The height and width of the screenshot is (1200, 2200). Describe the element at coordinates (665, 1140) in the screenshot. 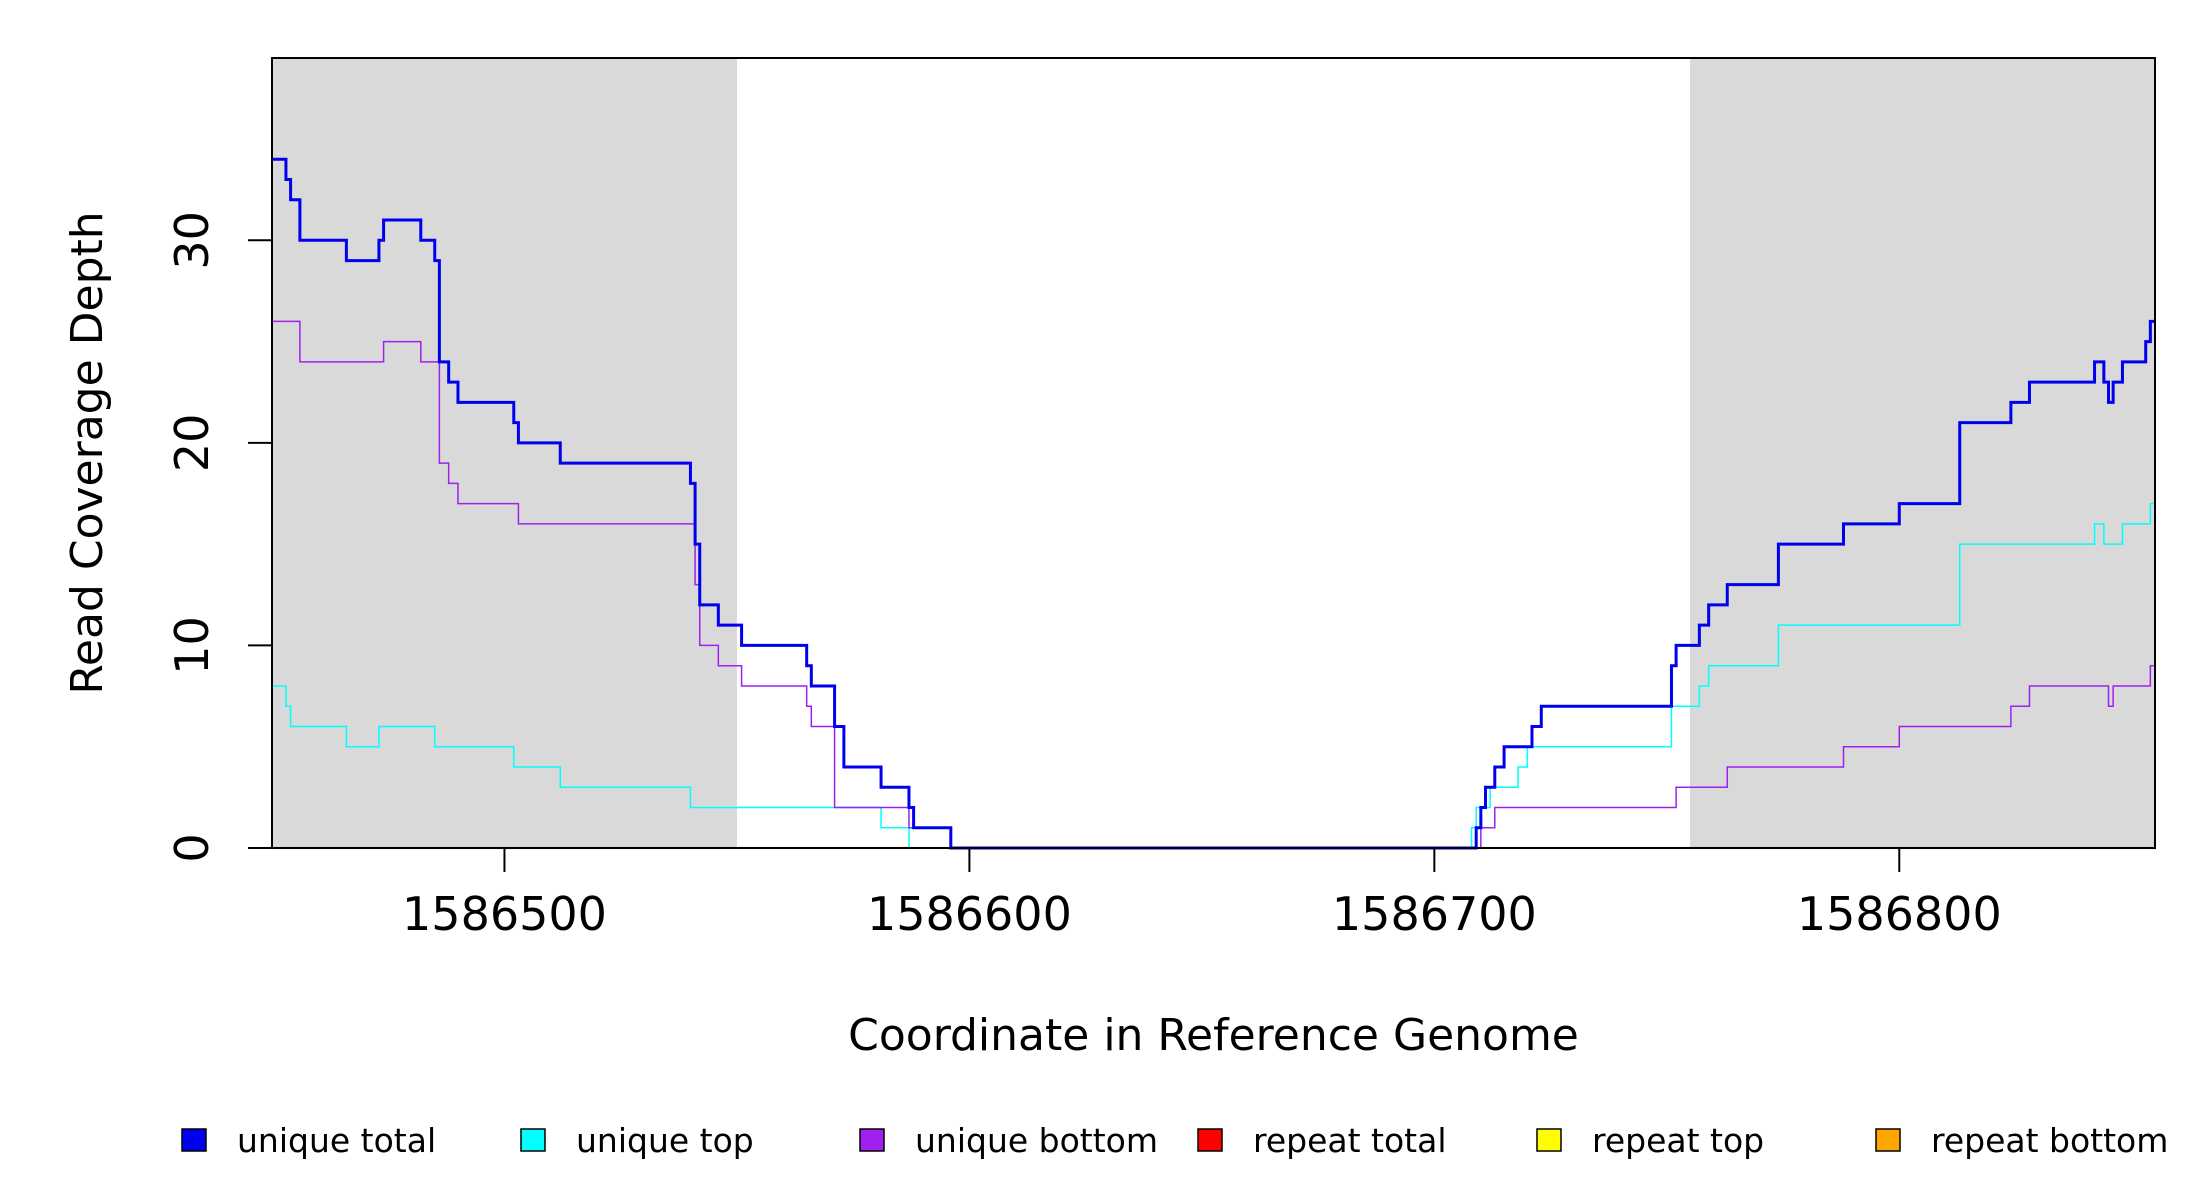

I see `legend-label-unique-top: unique top` at that location.